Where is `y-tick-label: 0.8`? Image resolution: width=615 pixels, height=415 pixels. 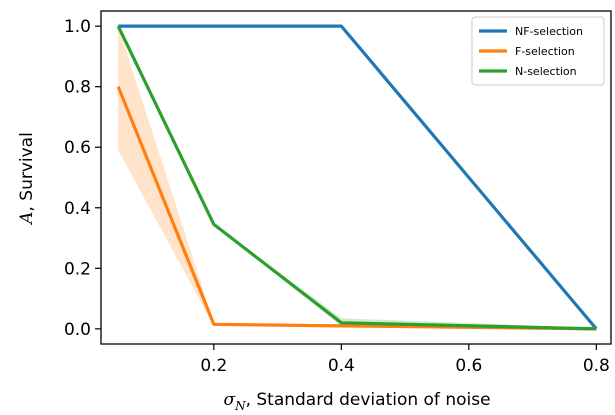 y-tick-label: 0.8 is located at coordinates (77, 88).